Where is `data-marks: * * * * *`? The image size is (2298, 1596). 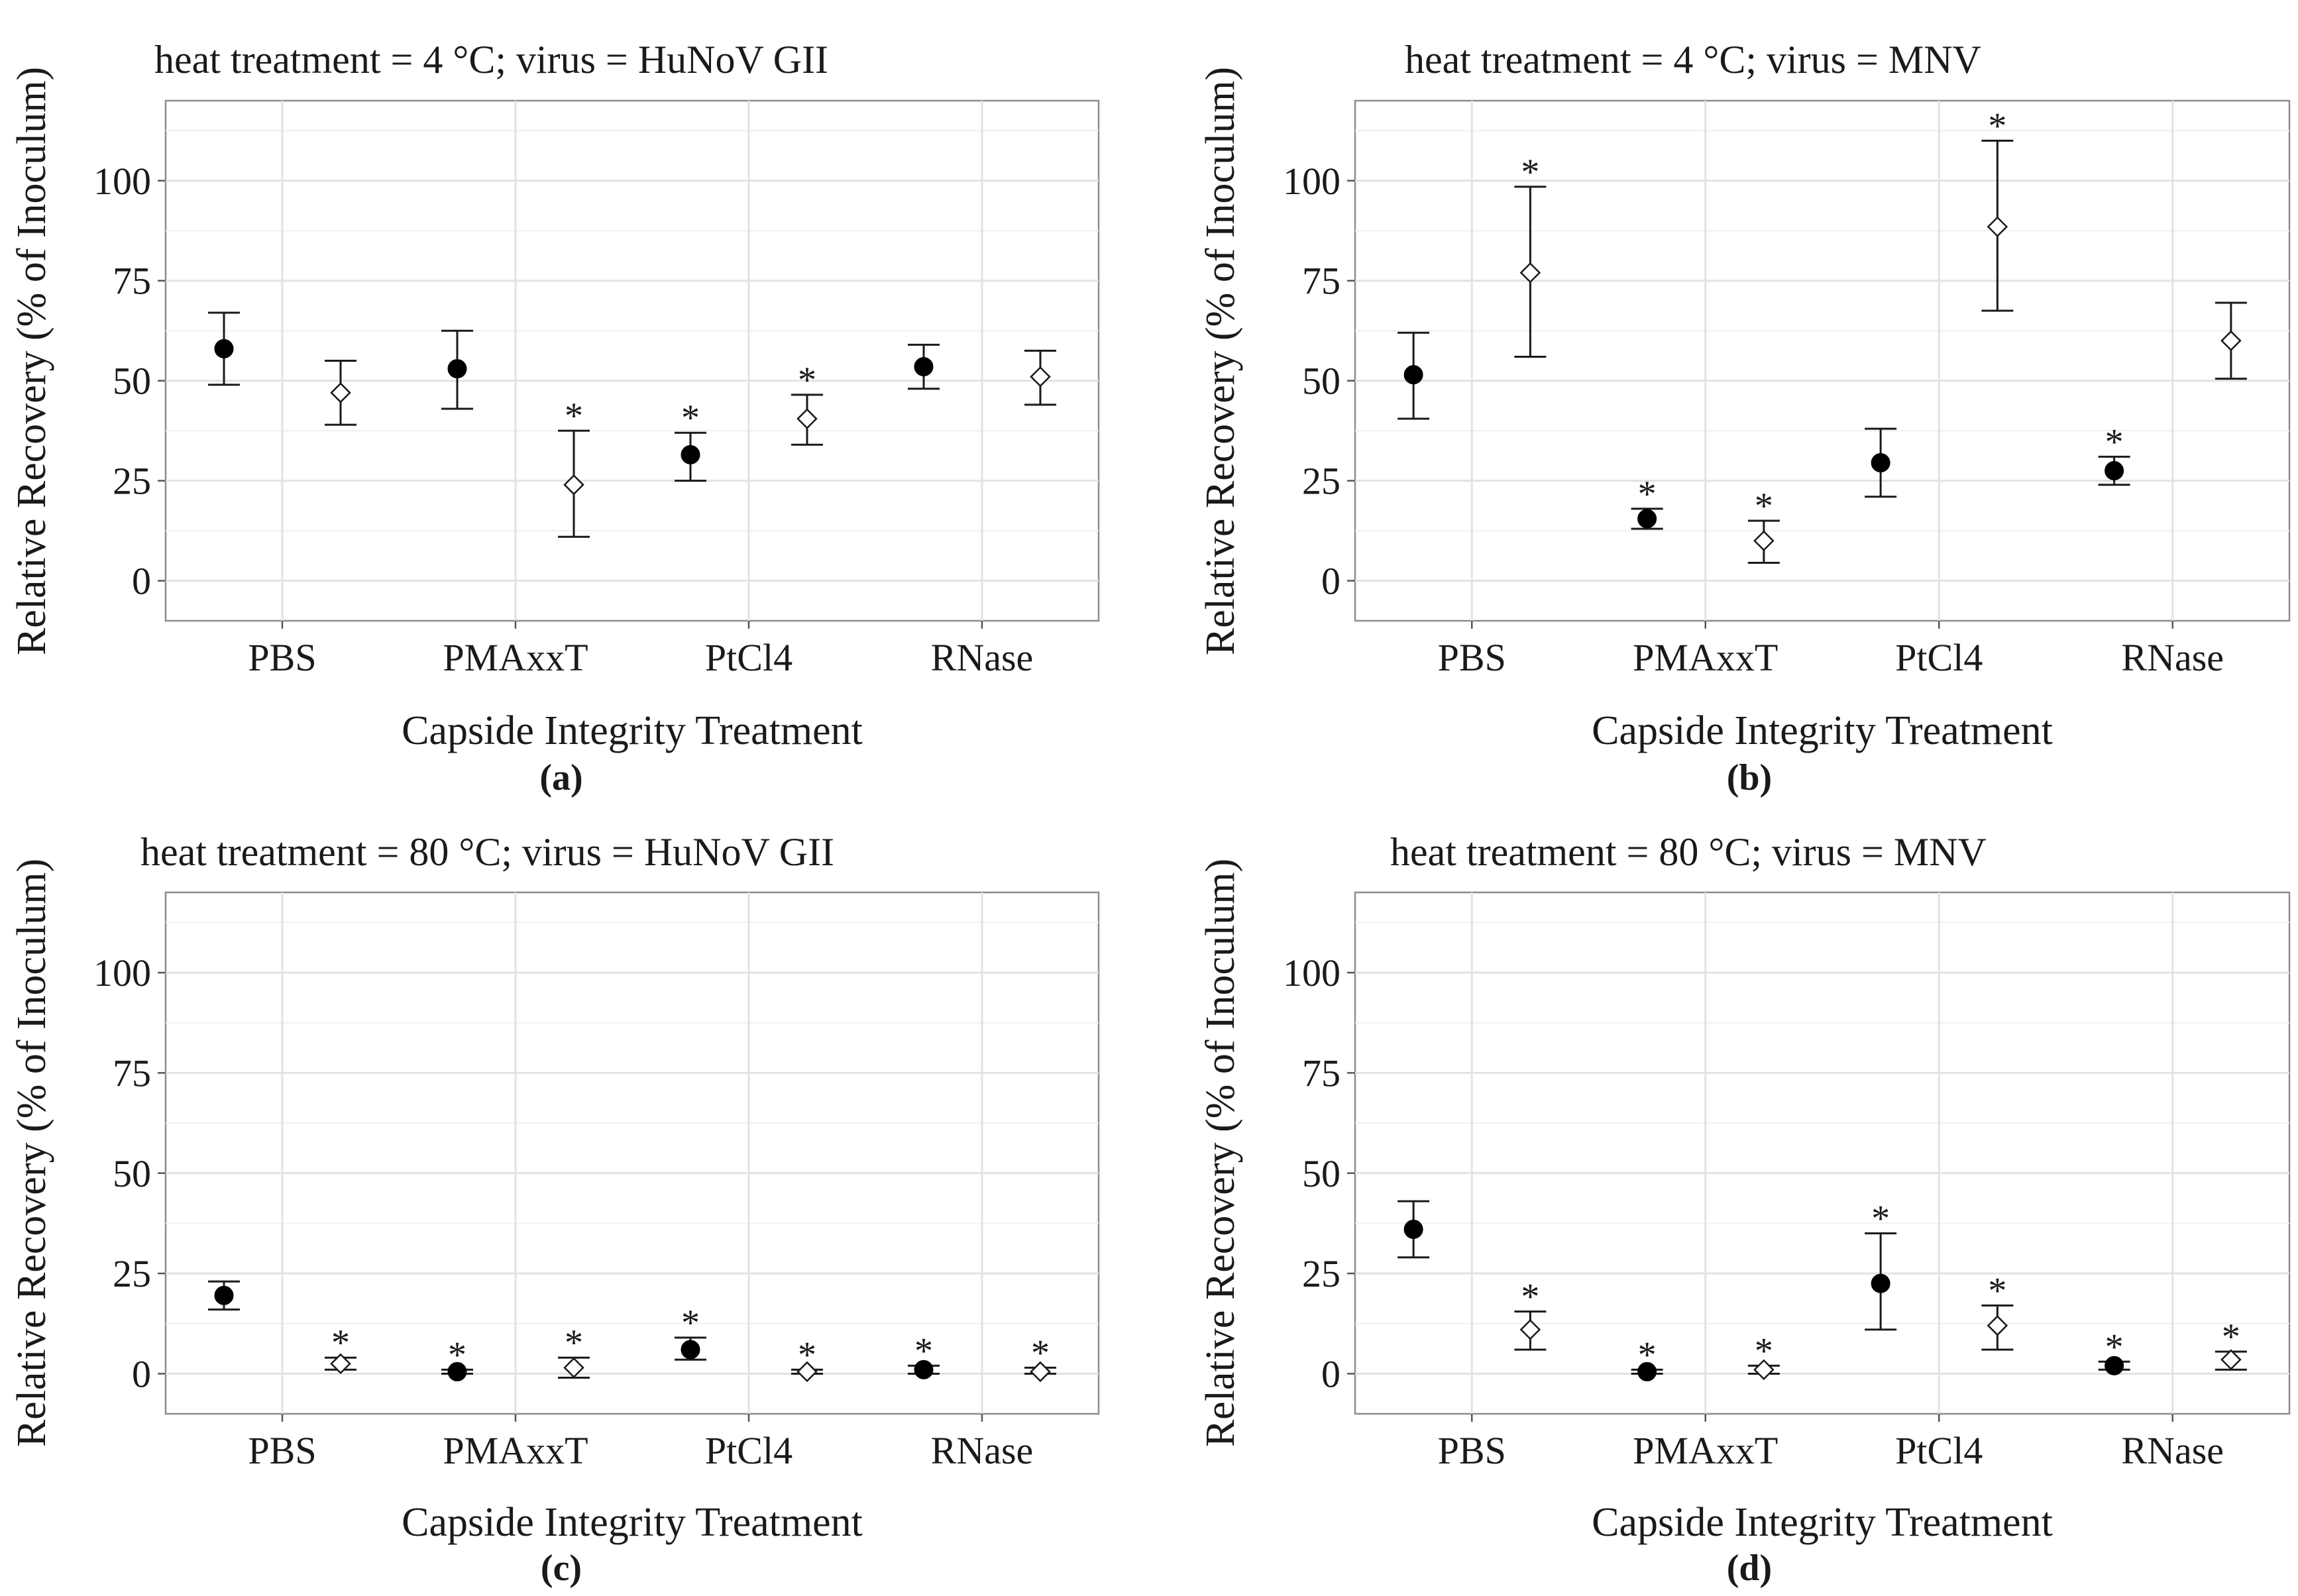 data-marks: * * * * * is located at coordinates (1822, 334).